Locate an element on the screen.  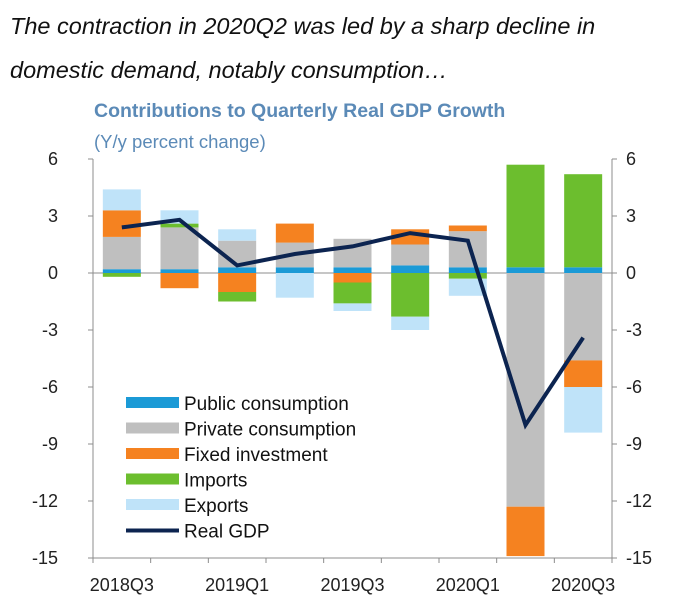
y-tick-label-right: -12 is located at coordinates (639, 501).